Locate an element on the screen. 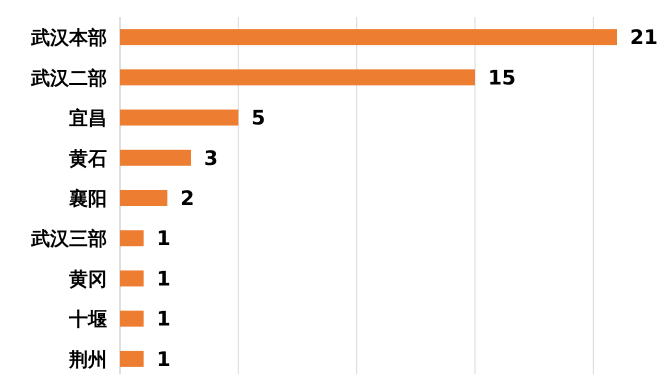 This screenshot has width=666, height=374. y-tick-label: 黄石 is located at coordinates (87, 159).